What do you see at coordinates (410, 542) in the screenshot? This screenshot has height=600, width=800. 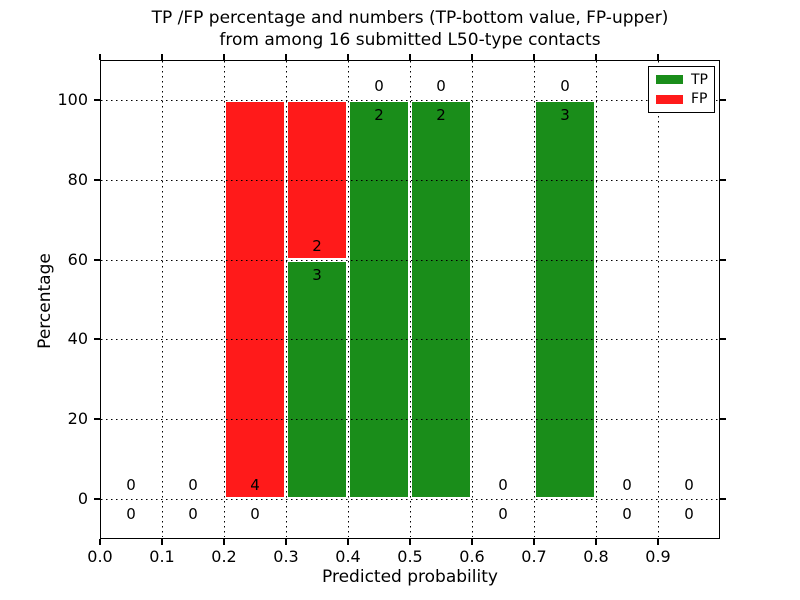 I see `x-tick-bottom-0.5` at bounding box center [410, 542].